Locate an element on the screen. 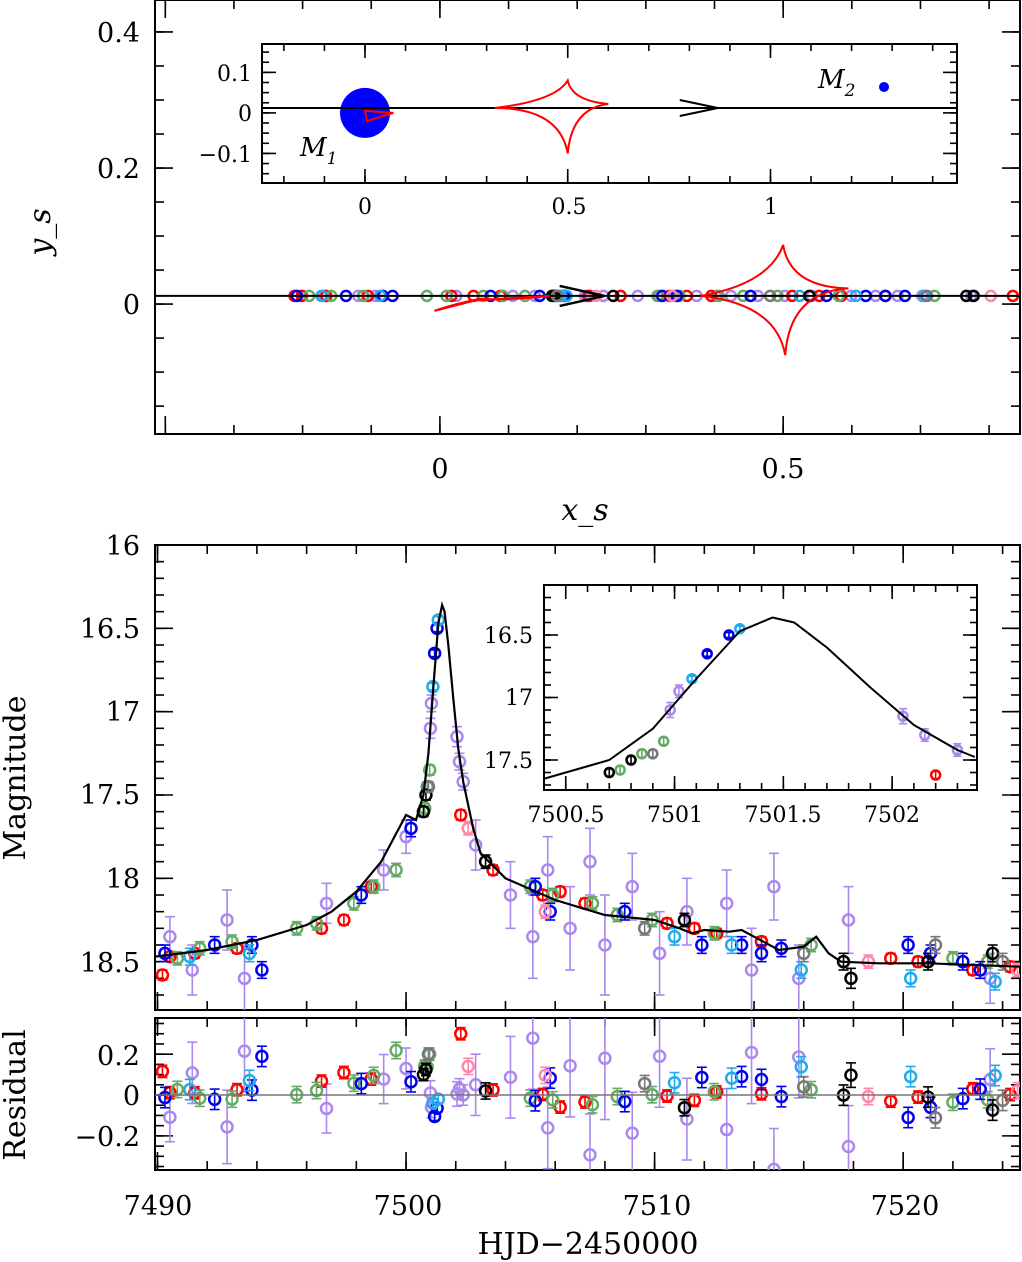  trajectory-arrow is located at coordinates (698, 108).